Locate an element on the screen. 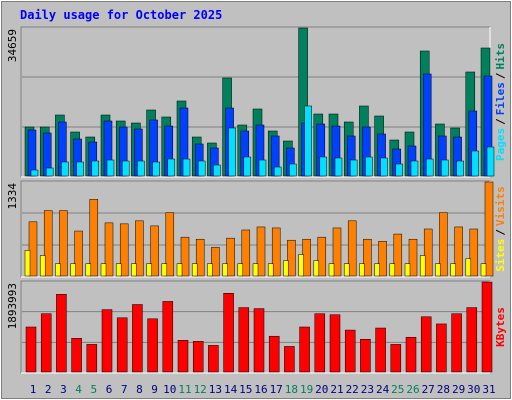 The height and width of the screenshot is (400, 512). x-tick-label: 19 is located at coordinates (306, 389).